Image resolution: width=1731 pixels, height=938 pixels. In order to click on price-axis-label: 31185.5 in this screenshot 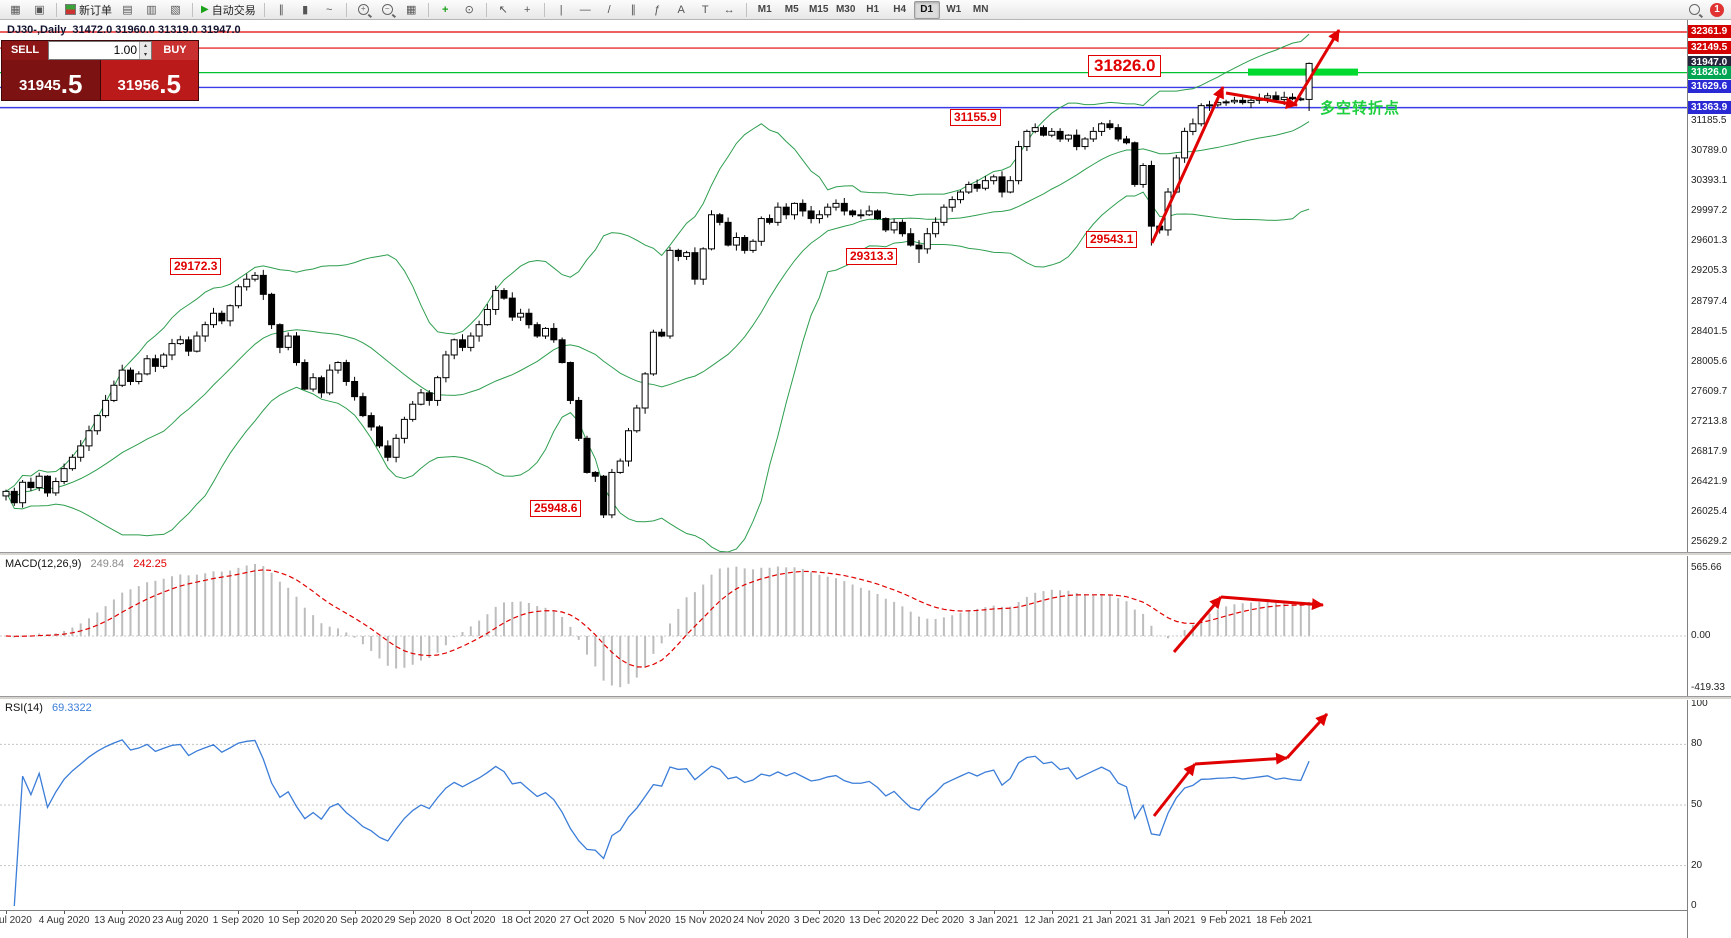, I will do `click(1709, 121)`.